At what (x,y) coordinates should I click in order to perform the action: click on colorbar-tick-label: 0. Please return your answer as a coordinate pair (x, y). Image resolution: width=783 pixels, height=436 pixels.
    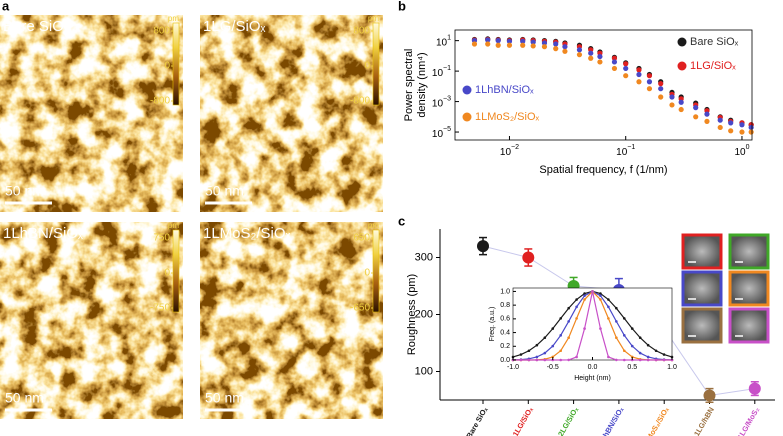
    Looking at the image, I should click on (367, 273).